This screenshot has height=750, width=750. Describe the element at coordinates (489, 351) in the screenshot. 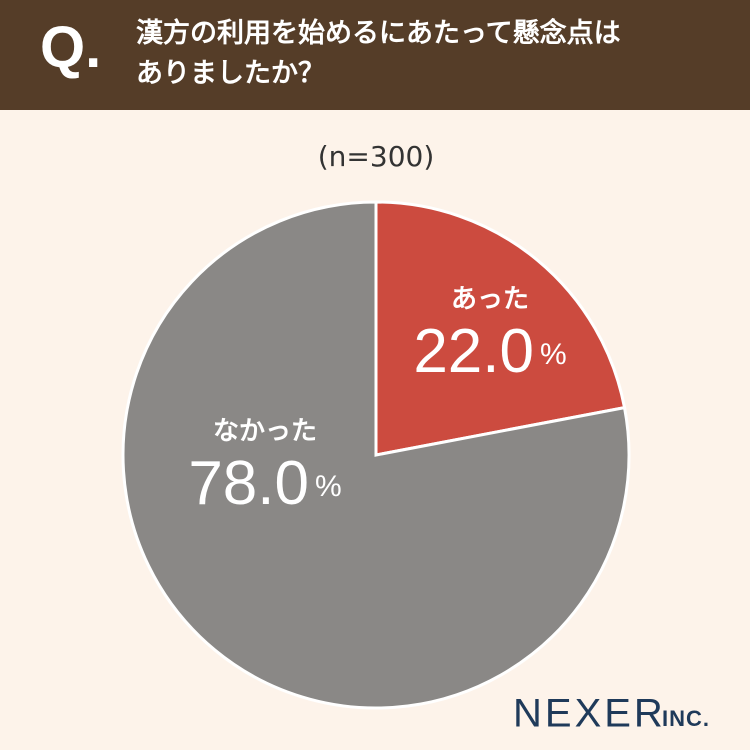

I see `value-label: 22.0%` at that location.